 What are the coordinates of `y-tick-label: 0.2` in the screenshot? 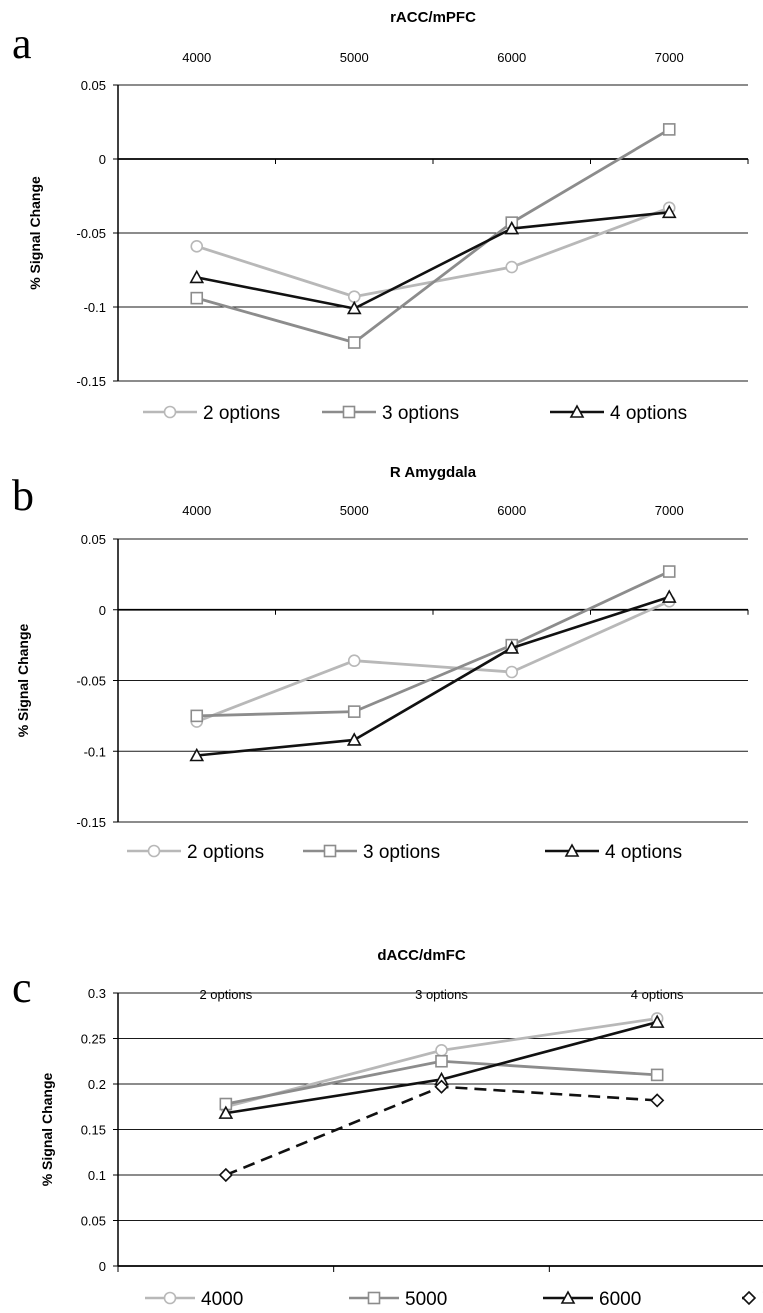 It's located at (97, 1084).